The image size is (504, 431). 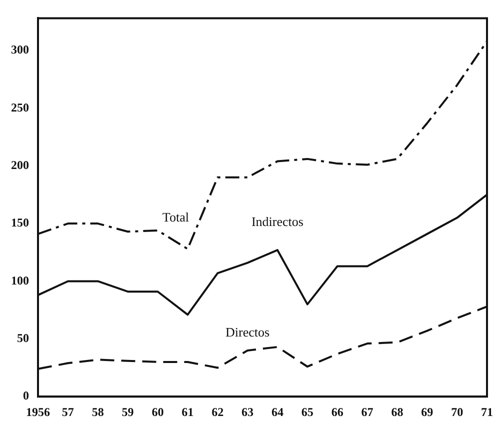 I want to click on x-tick-label: 67, so click(x=367, y=411).